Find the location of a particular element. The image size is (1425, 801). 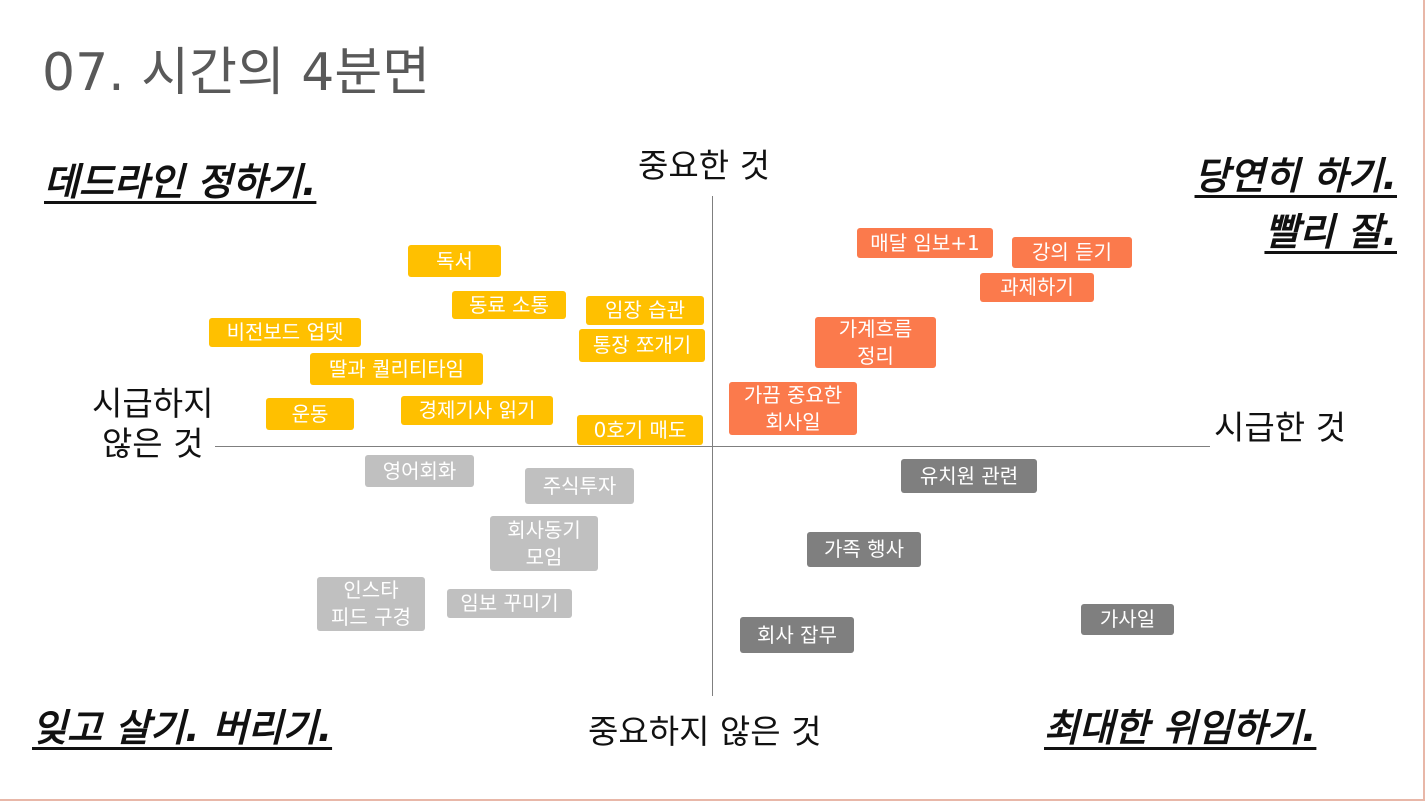

tag-company-peers-line2: 모임 is located at coordinates (544, 556).